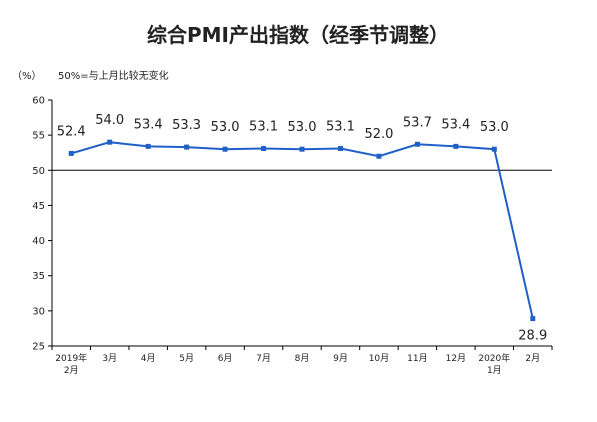  Describe the element at coordinates (71, 131) in the screenshot. I see `data-label: 52.4` at that location.